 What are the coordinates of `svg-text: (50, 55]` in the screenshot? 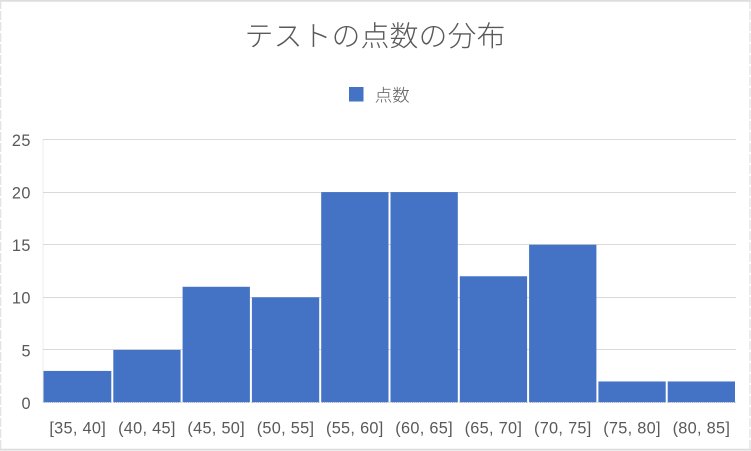 It's located at (286, 428).